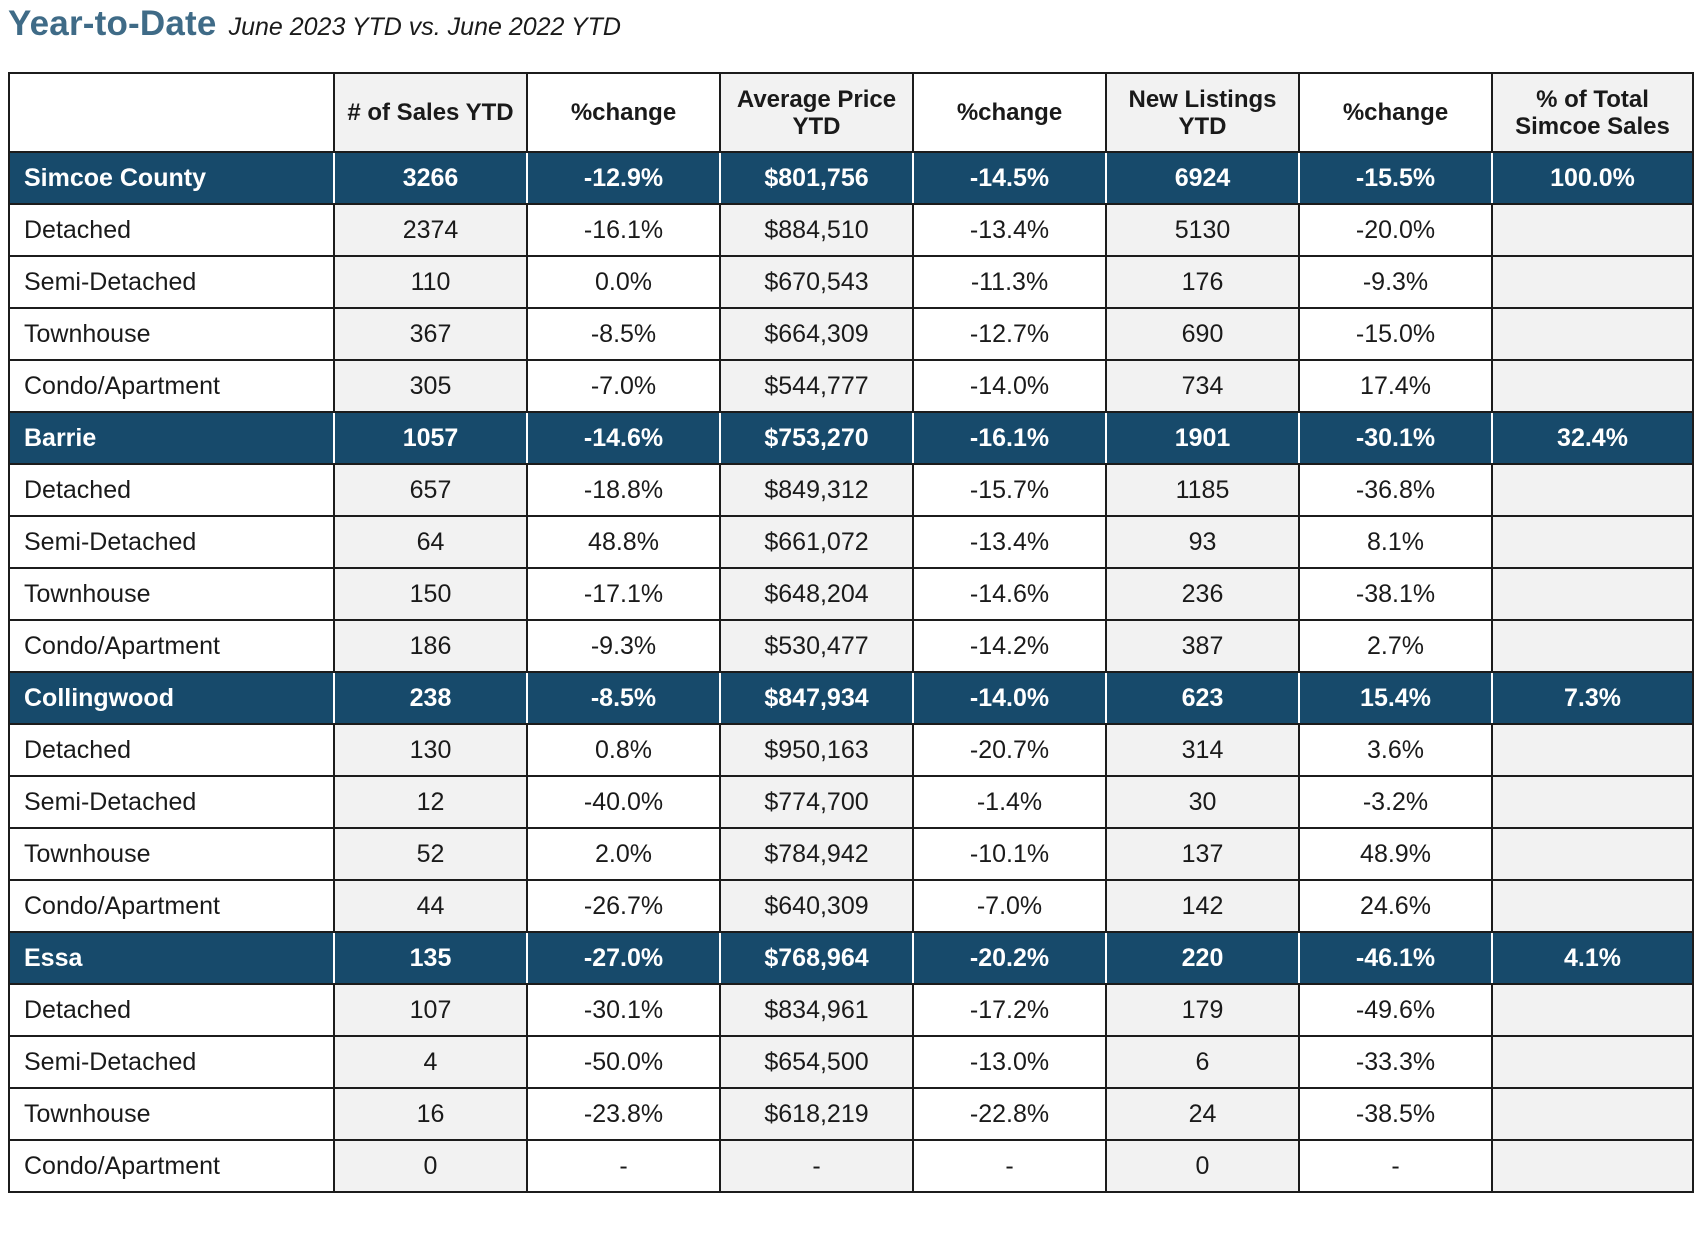  I want to click on region-name: Simcoe County, so click(171, 178).